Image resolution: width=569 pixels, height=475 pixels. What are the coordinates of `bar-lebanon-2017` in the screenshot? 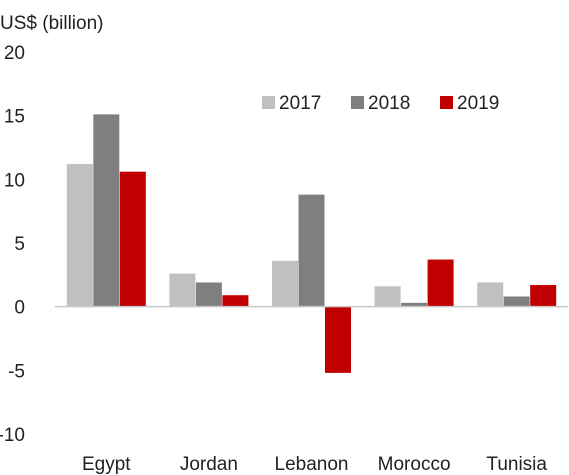 It's located at (285, 283).